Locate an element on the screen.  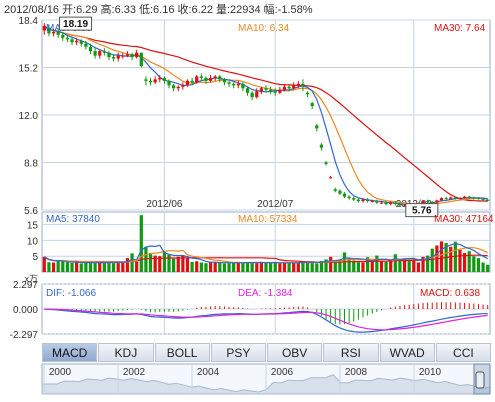
volume-ma5-line is located at coordinates (265, 253).